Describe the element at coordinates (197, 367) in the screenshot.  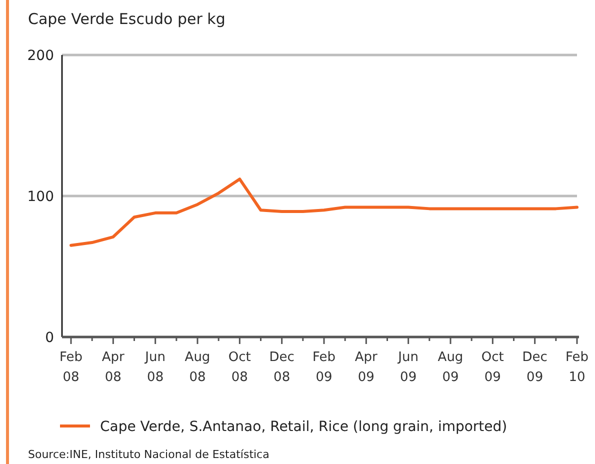
I see `x-tick-label: Aug 08` at that location.